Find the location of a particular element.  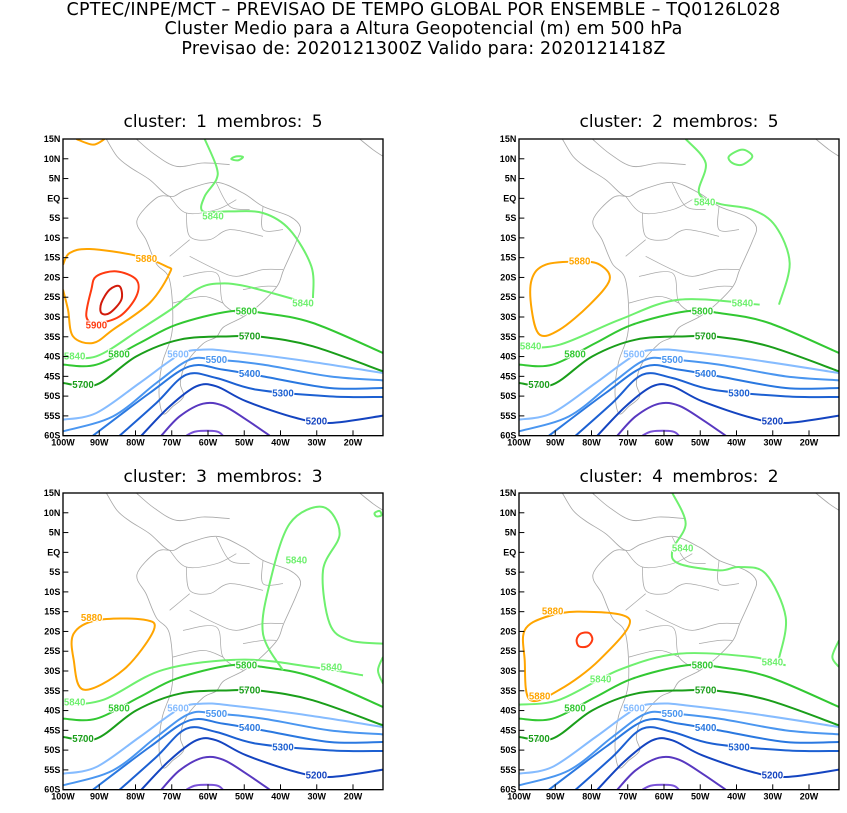

lat-tick-label: 45S is located at coordinates (508, 730).